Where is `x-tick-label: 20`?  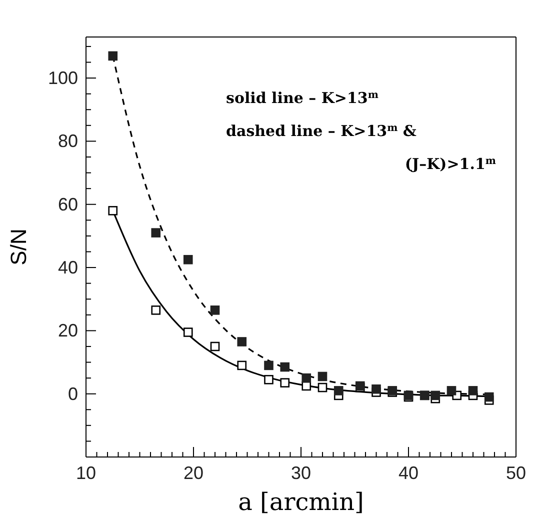 x-tick-label: 20 is located at coordinates (193, 473).